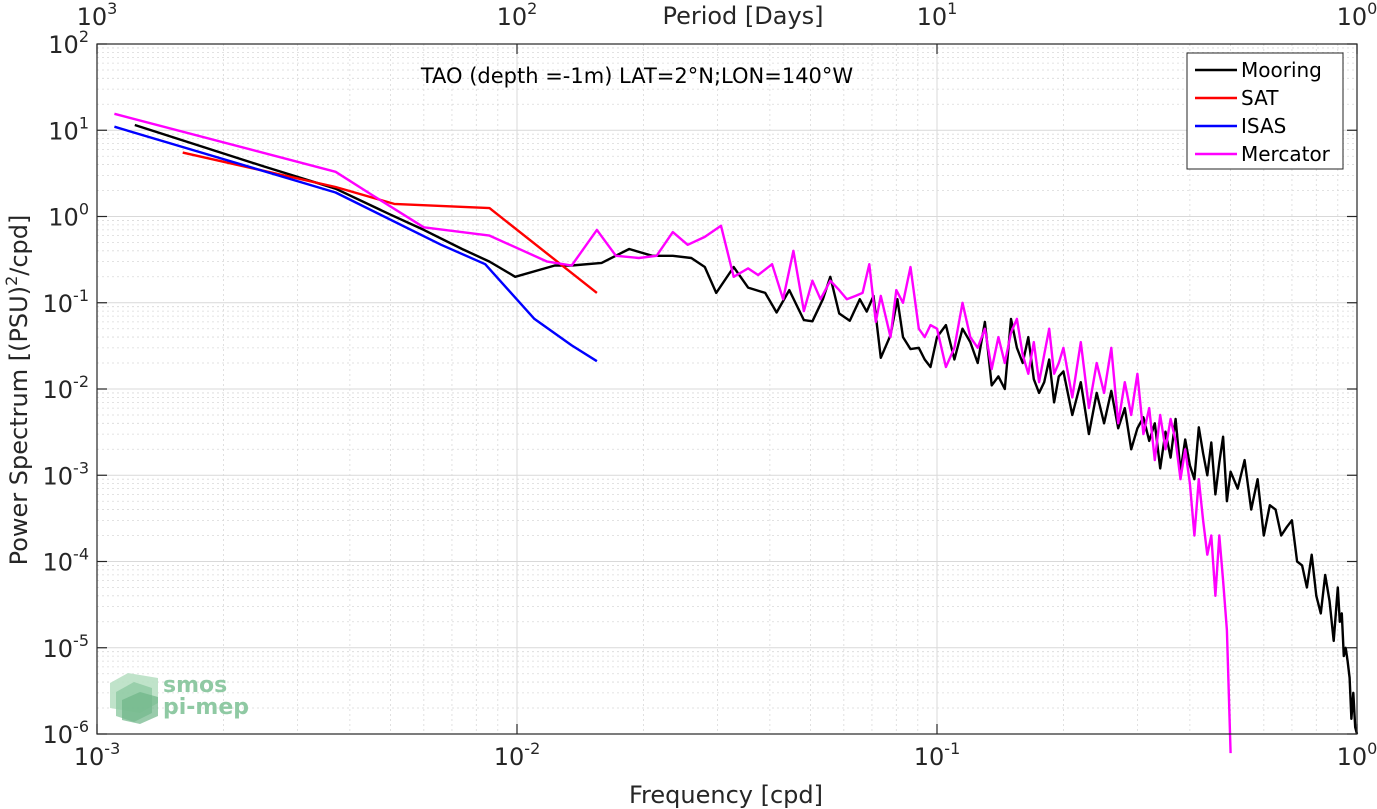 This screenshot has width=1377, height=809. I want to click on y-tick-label: 10⁻³, so click(66, 474).